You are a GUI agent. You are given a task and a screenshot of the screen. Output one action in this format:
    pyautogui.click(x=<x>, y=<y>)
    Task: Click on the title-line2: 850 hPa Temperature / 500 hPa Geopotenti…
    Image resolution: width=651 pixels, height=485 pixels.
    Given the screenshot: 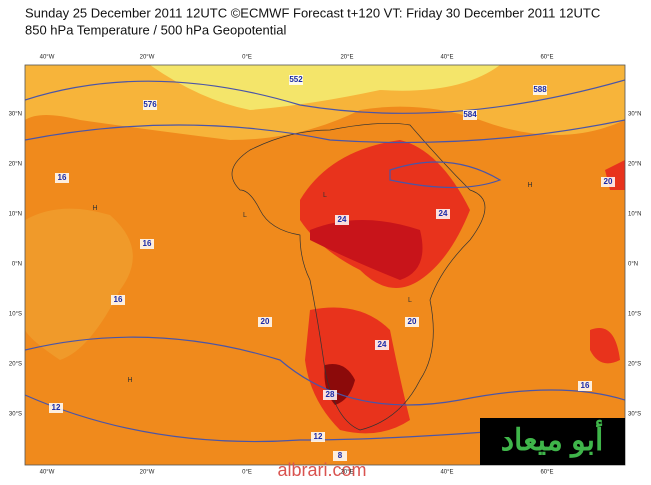 What is the action you would take?
    pyautogui.click(x=156, y=29)
    